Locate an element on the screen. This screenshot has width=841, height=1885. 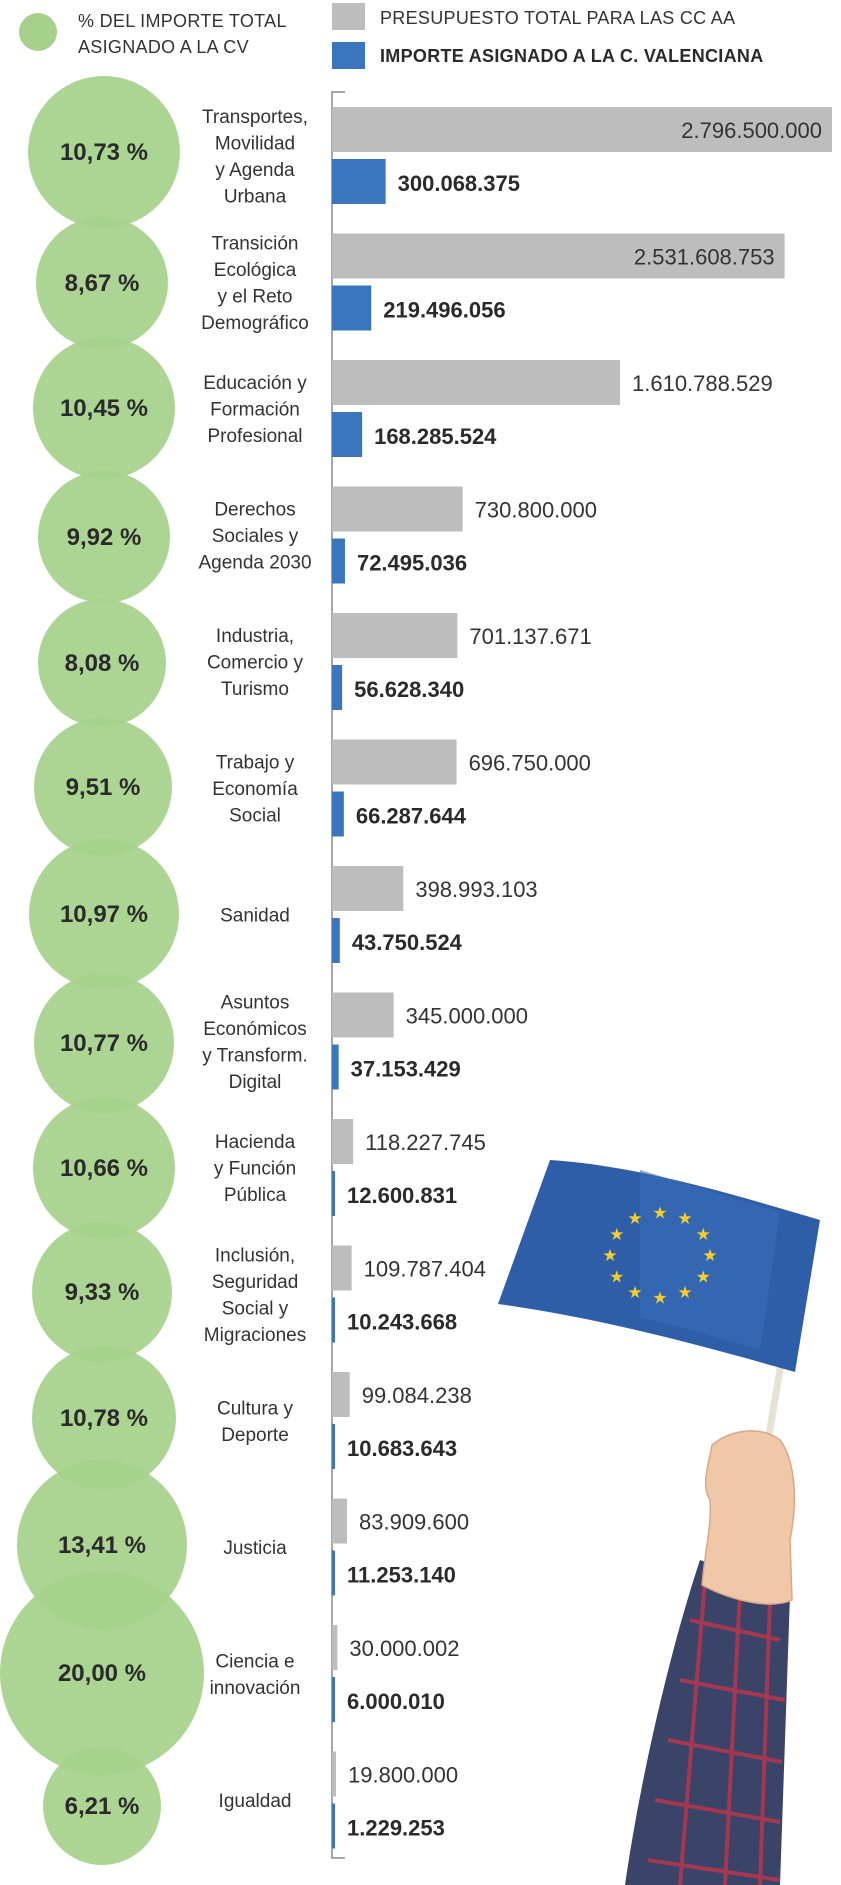
category-label-line: innovación is located at coordinates (255, 1688).